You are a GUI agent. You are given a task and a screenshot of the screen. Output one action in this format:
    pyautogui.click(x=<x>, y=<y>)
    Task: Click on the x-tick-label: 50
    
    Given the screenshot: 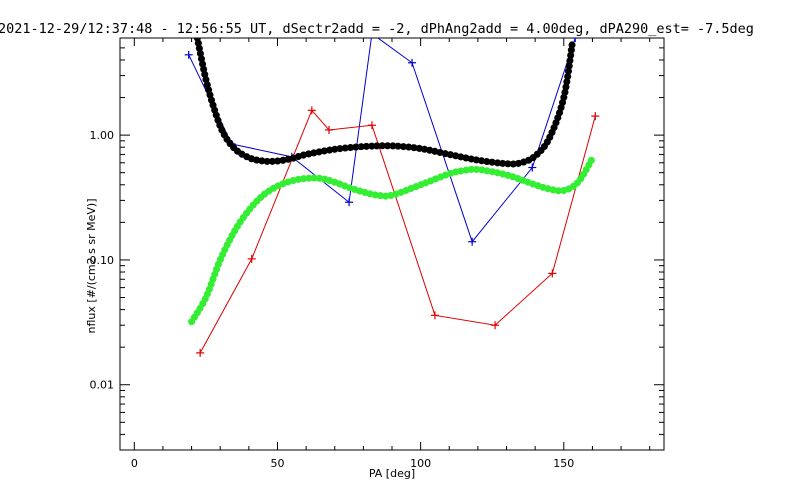 What is the action you would take?
    pyautogui.click(x=277, y=463)
    